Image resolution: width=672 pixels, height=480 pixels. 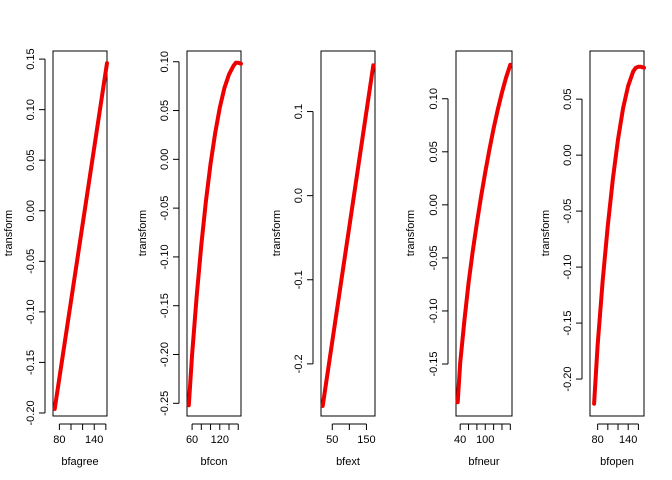 What do you see at coordinates (299, 111) in the screenshot?
I see `y-tick-label: 0.1` at bounding box center [299, 111].